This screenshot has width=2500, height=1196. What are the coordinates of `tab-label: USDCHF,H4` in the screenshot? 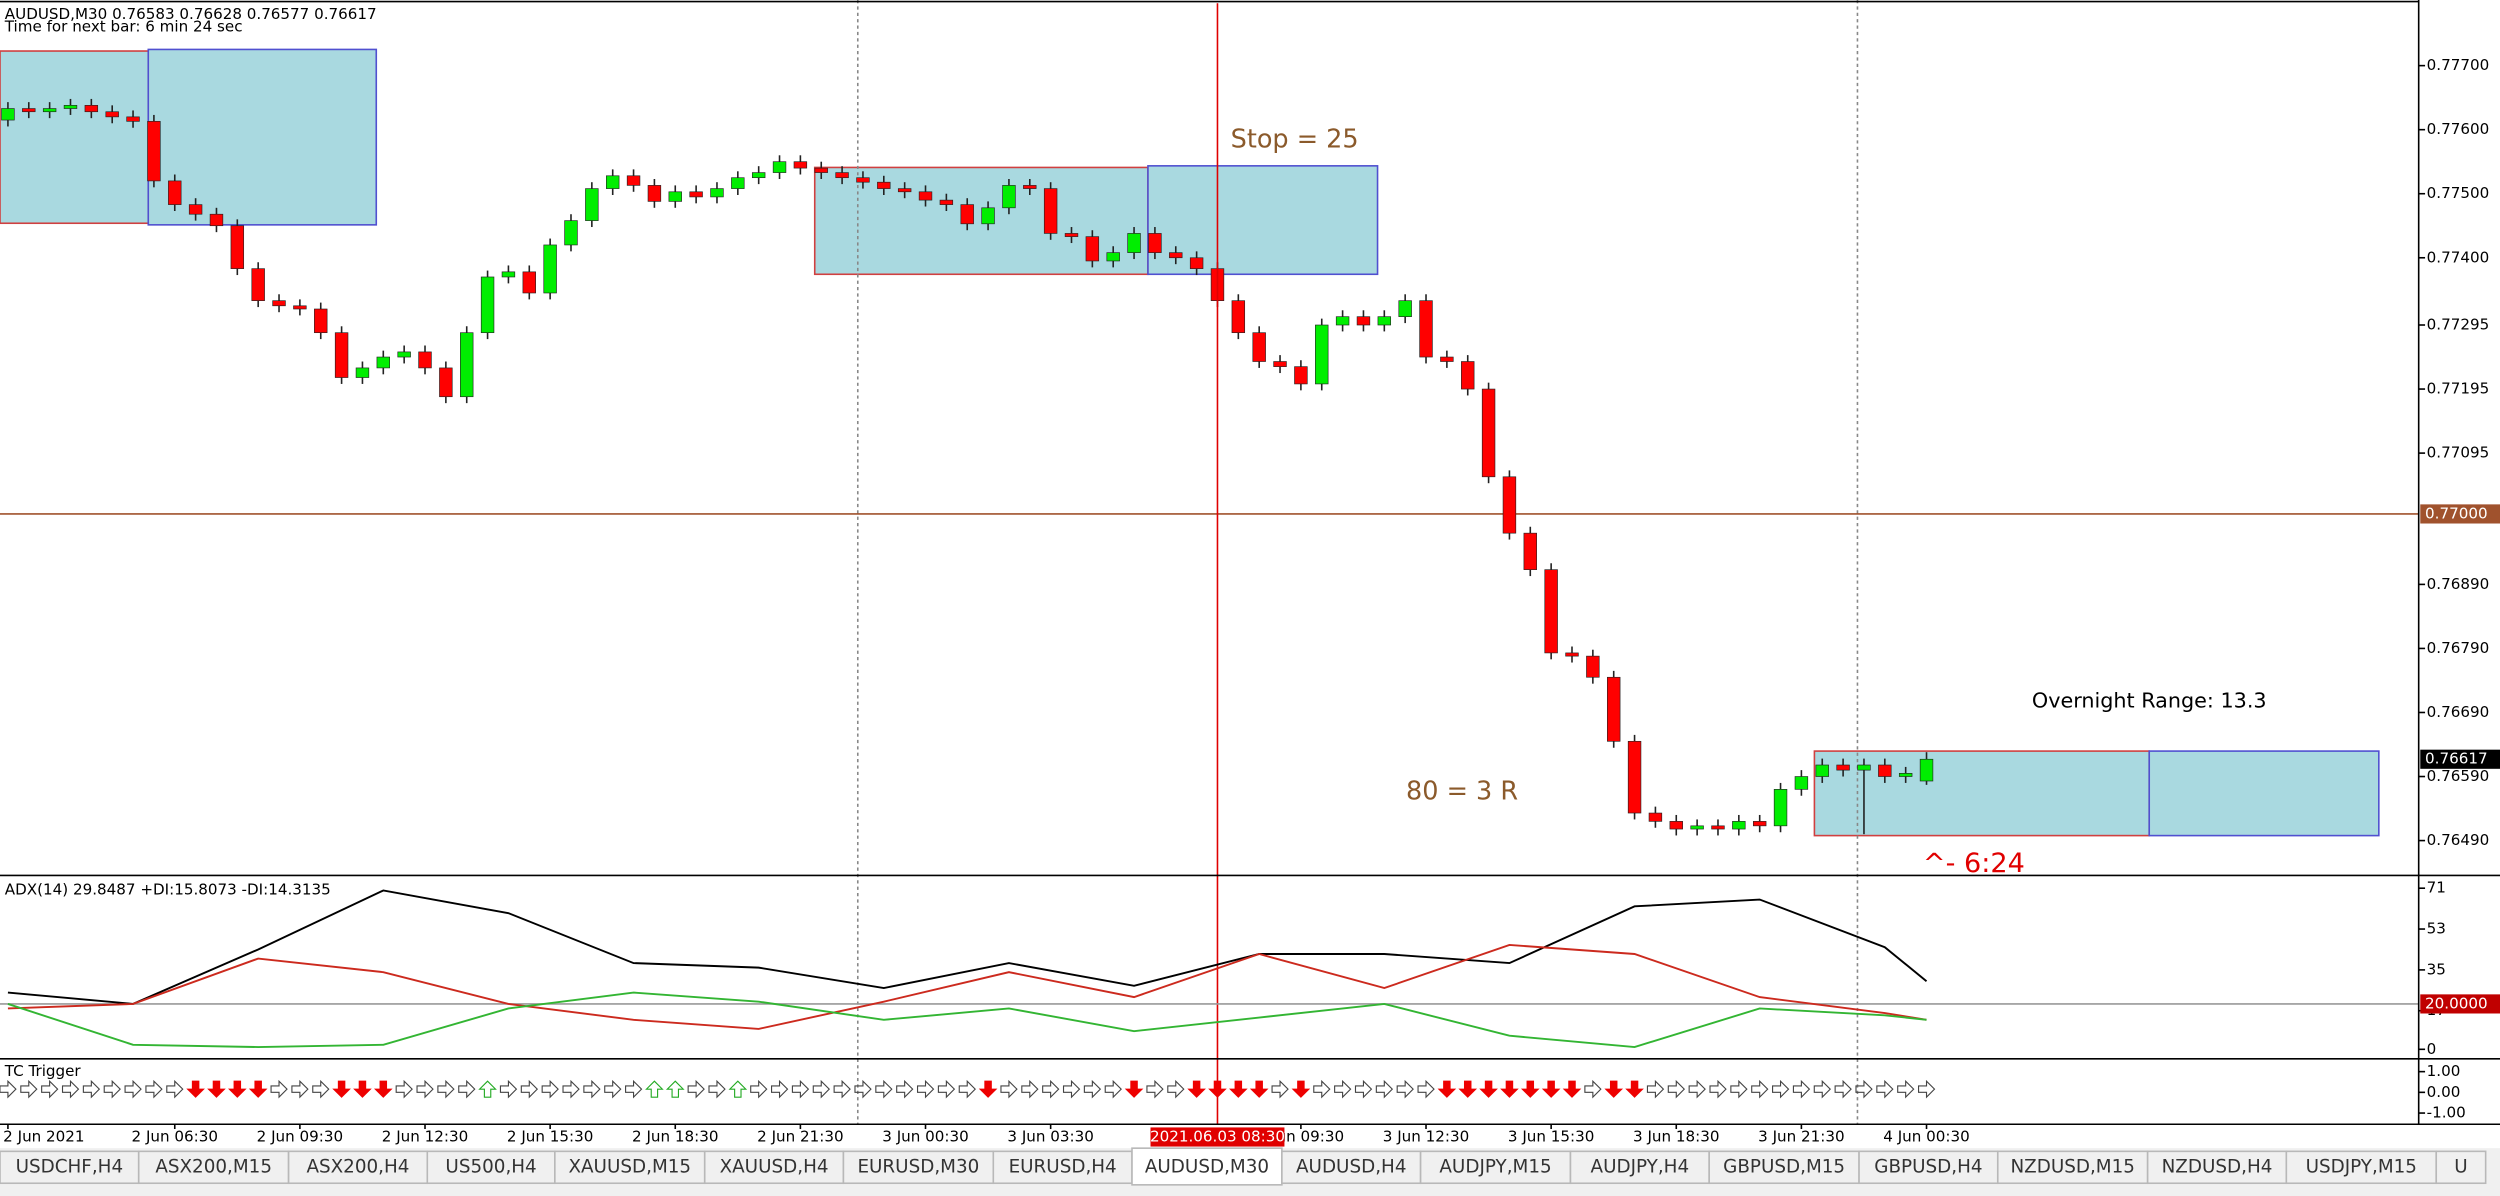 It's located at (70, 1166).